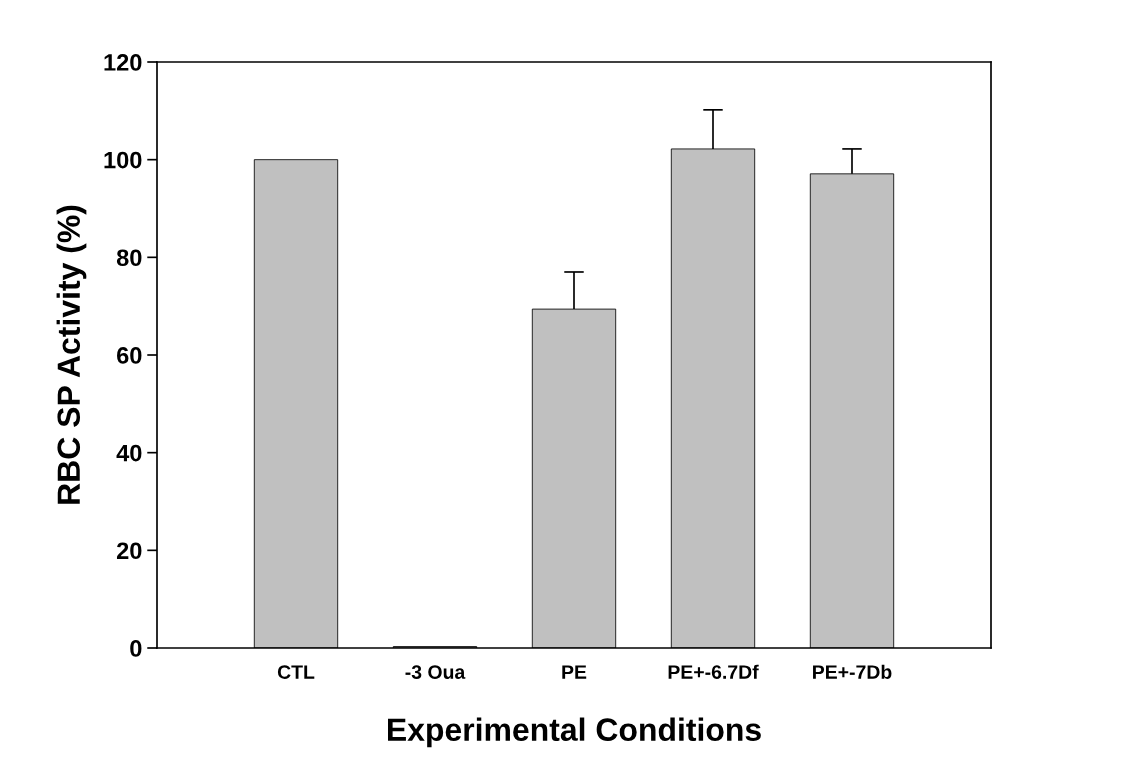 The image size is (1126, 765). Describe the element at coordinates (123, 160) in the screenshot. I see `y-tick-label: 100` at that location.